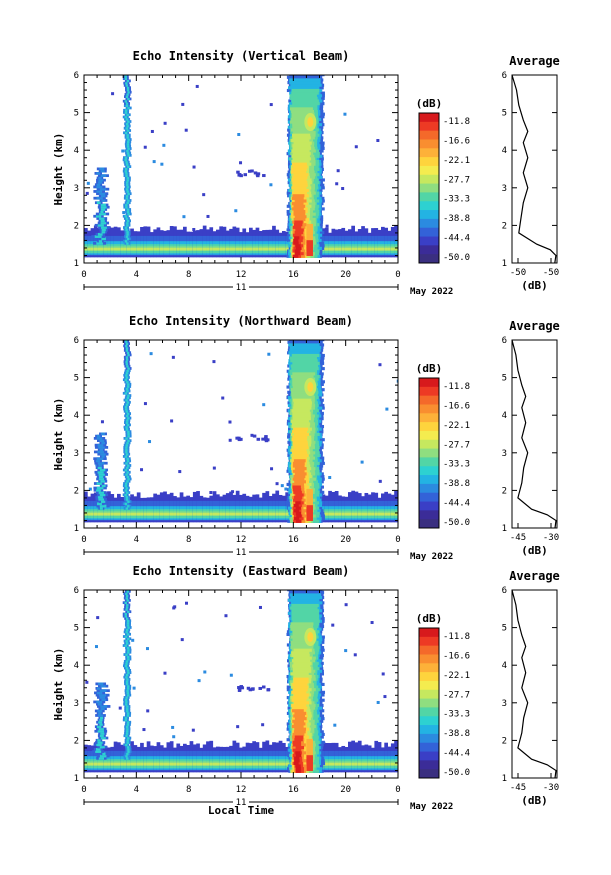  Describe the element at coordinates (551, 538) in the screenshot. I see `avg-x-tick-label: -30` at that location.